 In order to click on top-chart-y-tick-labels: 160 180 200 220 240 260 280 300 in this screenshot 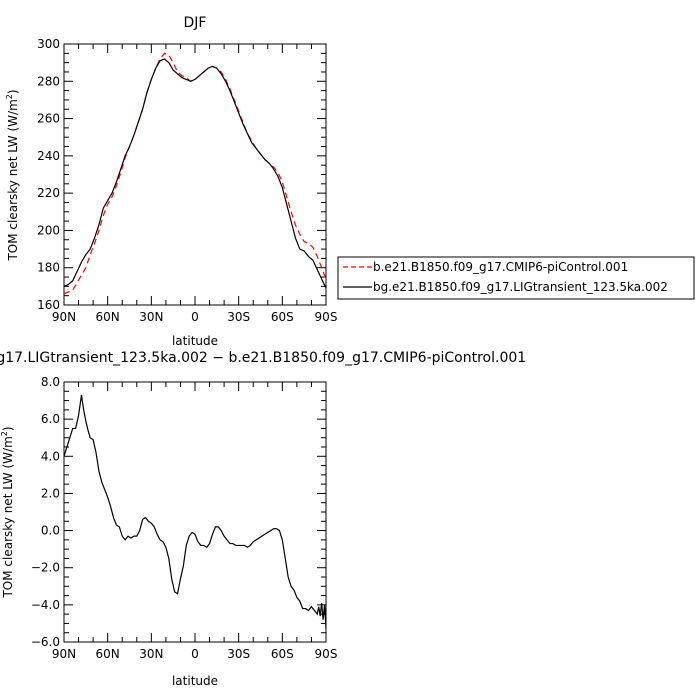, I will do `click(48, 174)`.